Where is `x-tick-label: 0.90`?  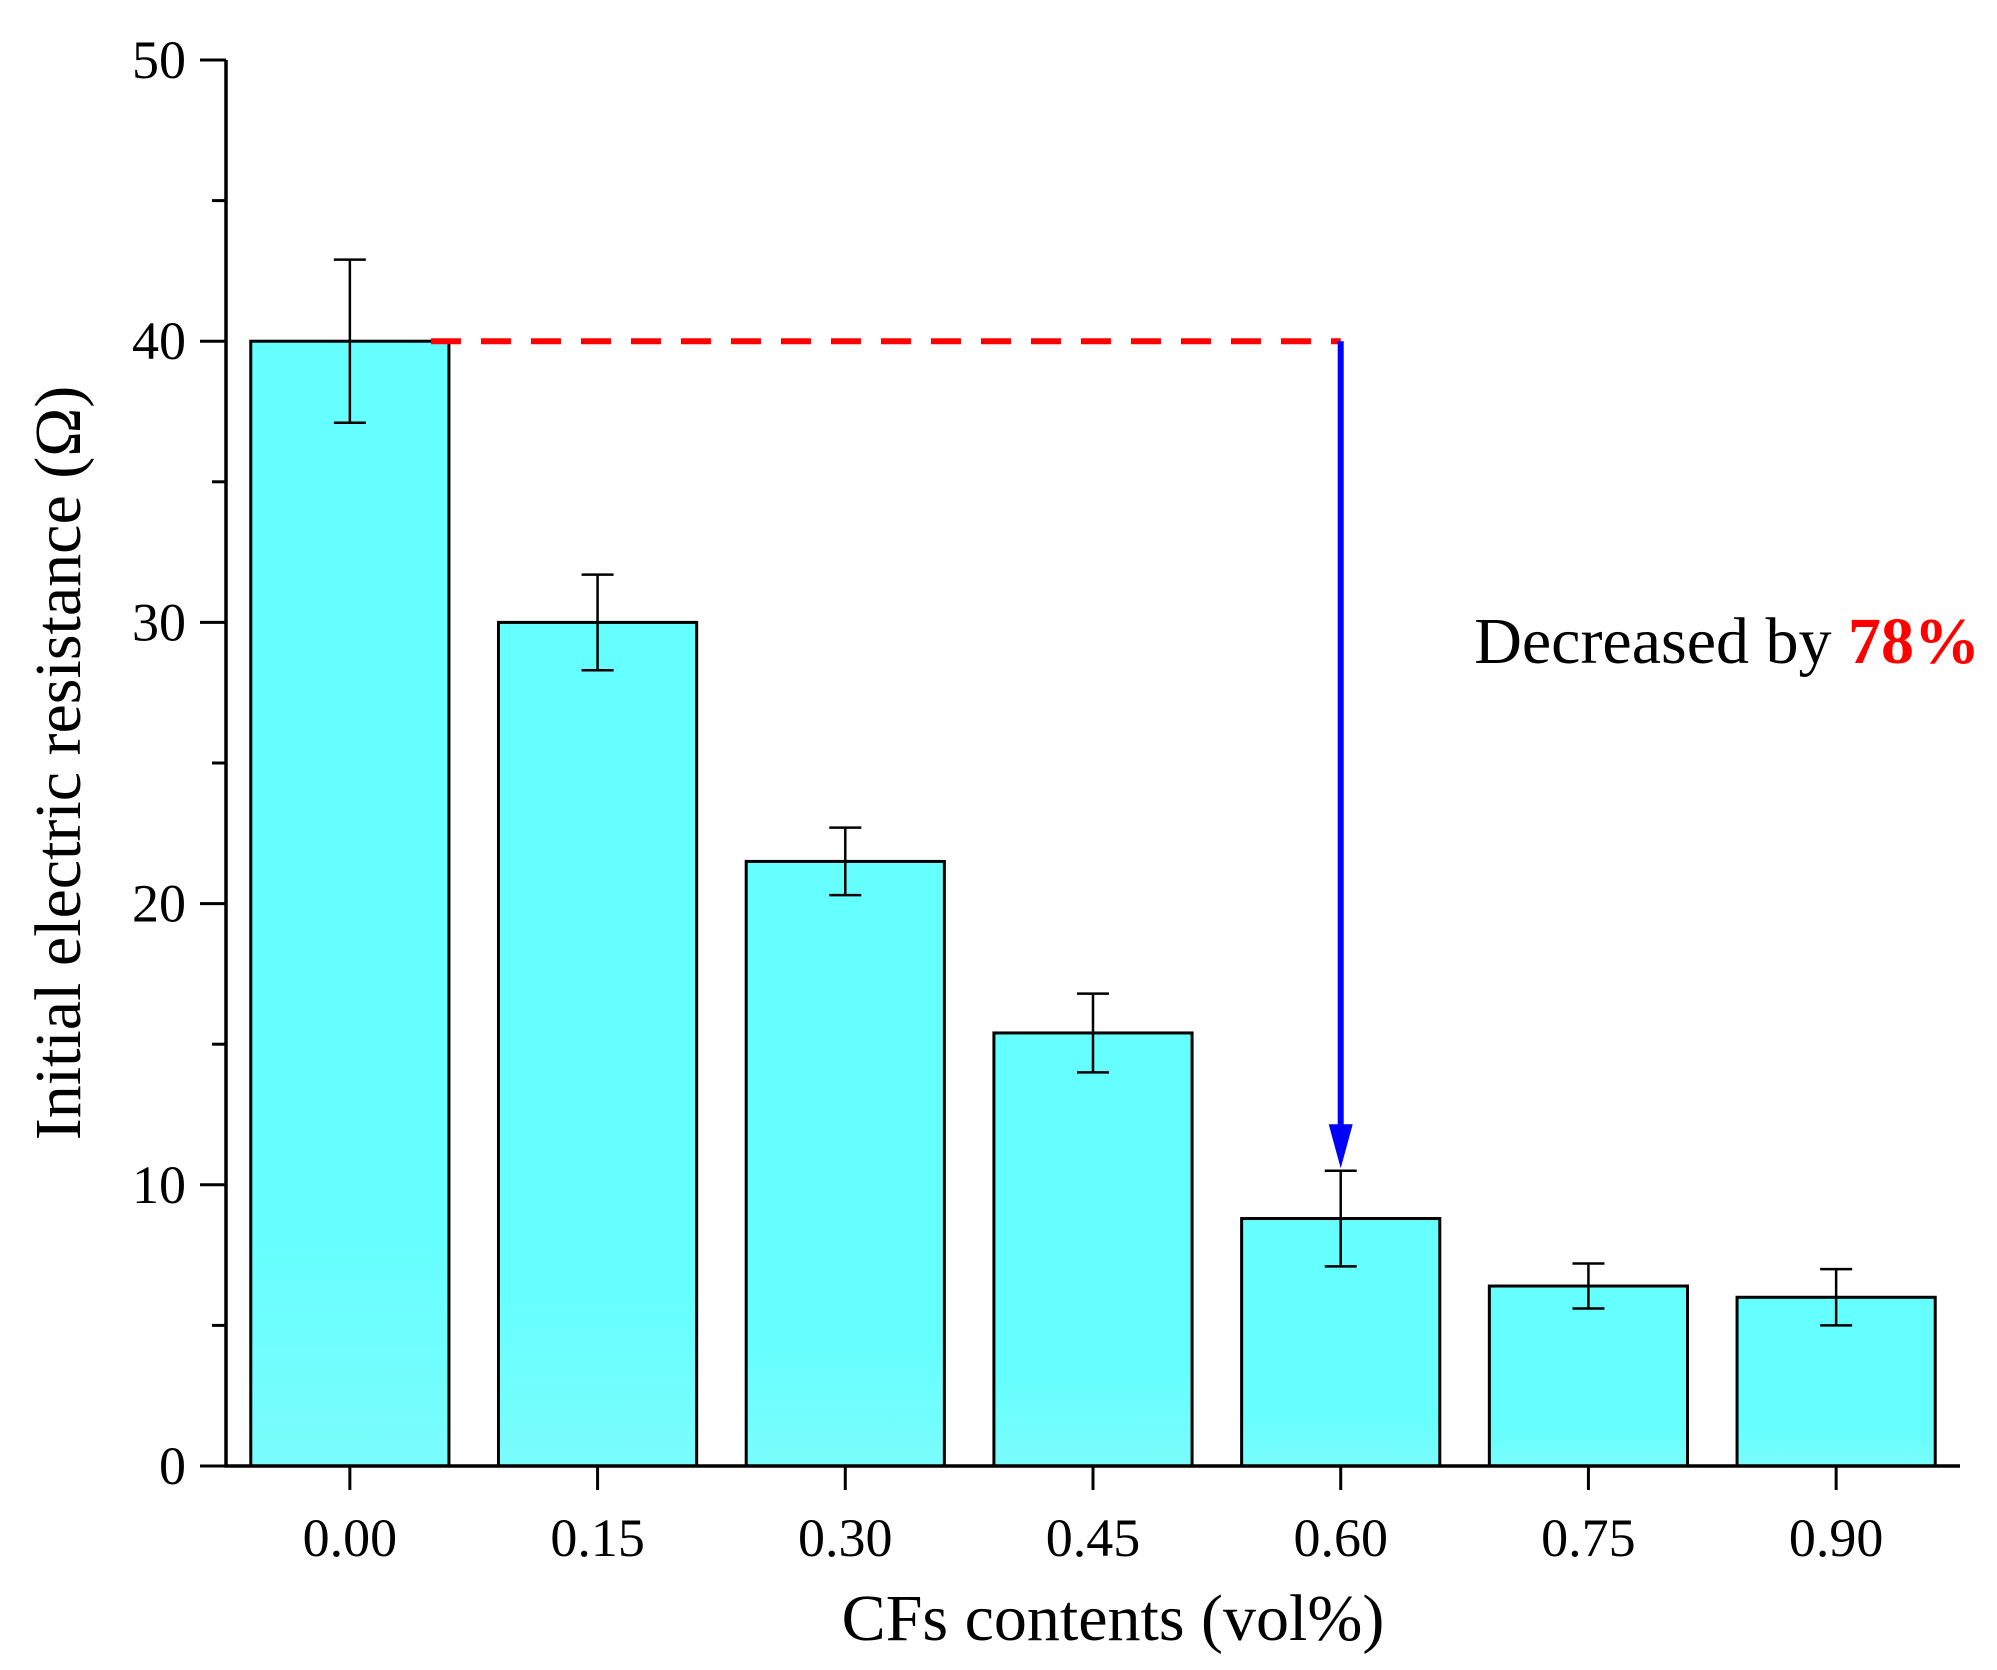
x-tick-label: 0.90 is located at coordinates (1836, 1538).